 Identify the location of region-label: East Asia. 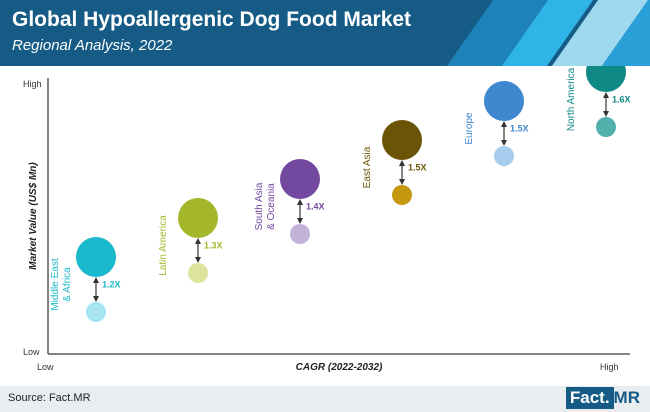
(367, 167).